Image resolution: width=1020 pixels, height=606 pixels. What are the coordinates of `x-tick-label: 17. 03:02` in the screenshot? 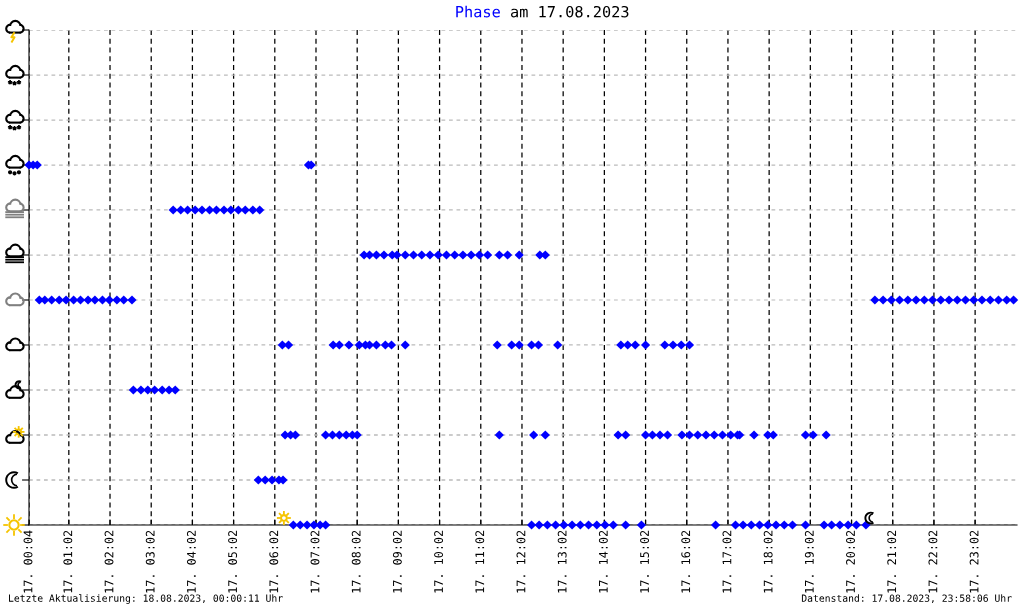 It's located at (150, 561).